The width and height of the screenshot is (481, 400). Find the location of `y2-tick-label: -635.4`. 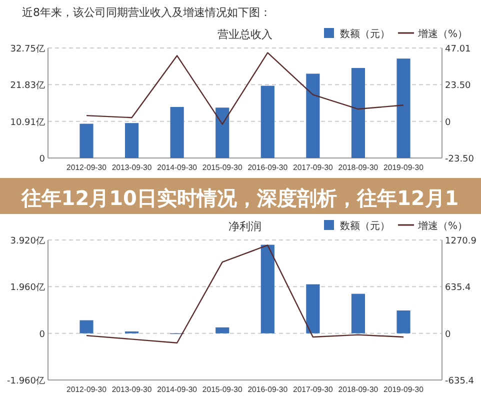

y2-tick-label: -635.4 is located at coordinates (459, 381).